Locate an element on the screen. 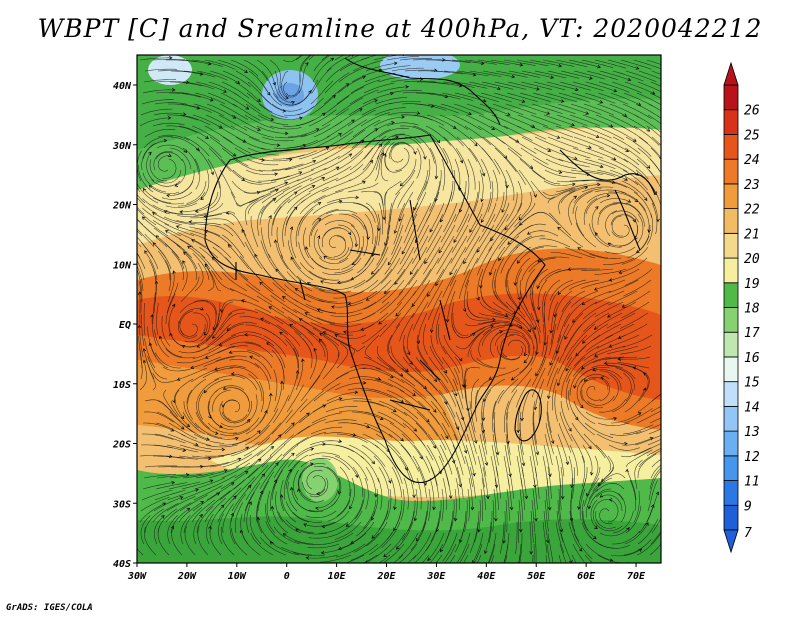  lon-tick-label: 10E is located at coordinates (337, 576).